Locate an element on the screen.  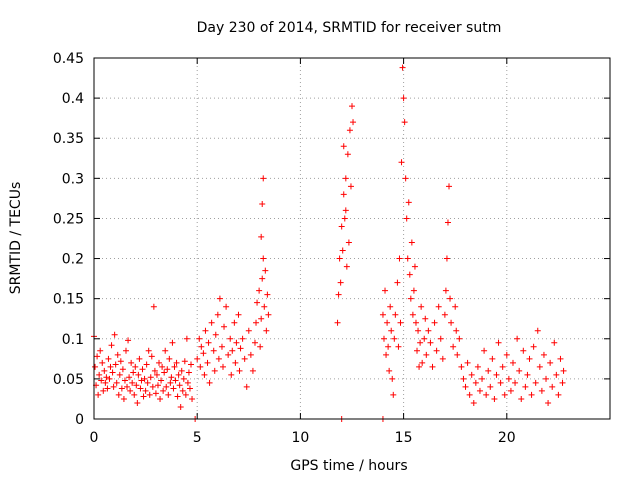
y-tick-label: 0.05 is located at coordinates (68, 380).